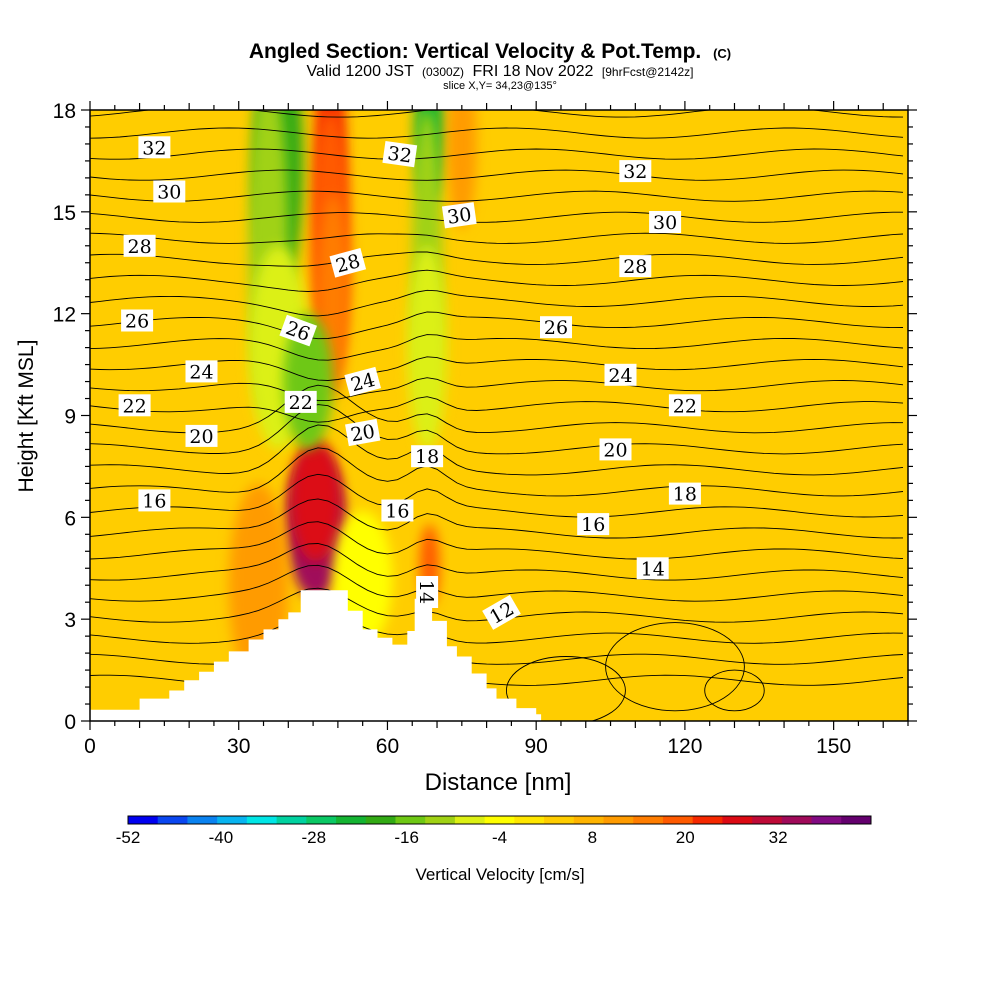  I want to click on colorbar-label: Vertical Velocity [cm/s], so click(499, 874).